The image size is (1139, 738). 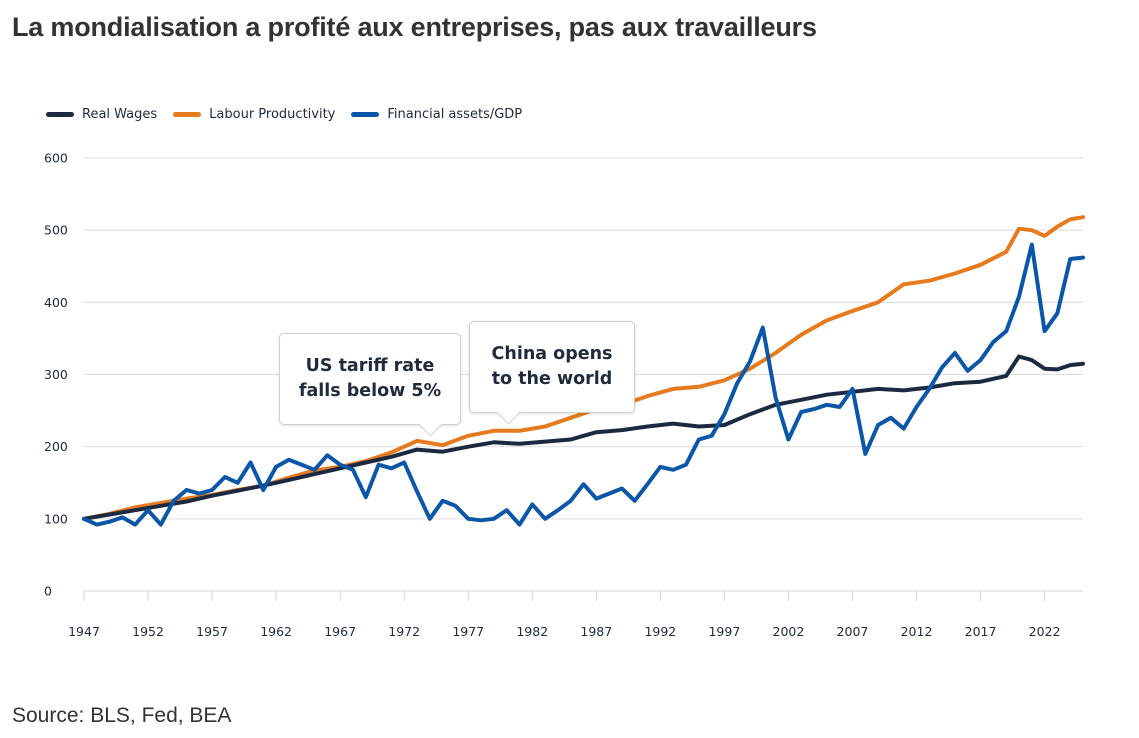 I want to click on x-tick-label: 2022, so click(x=1045, y=631).